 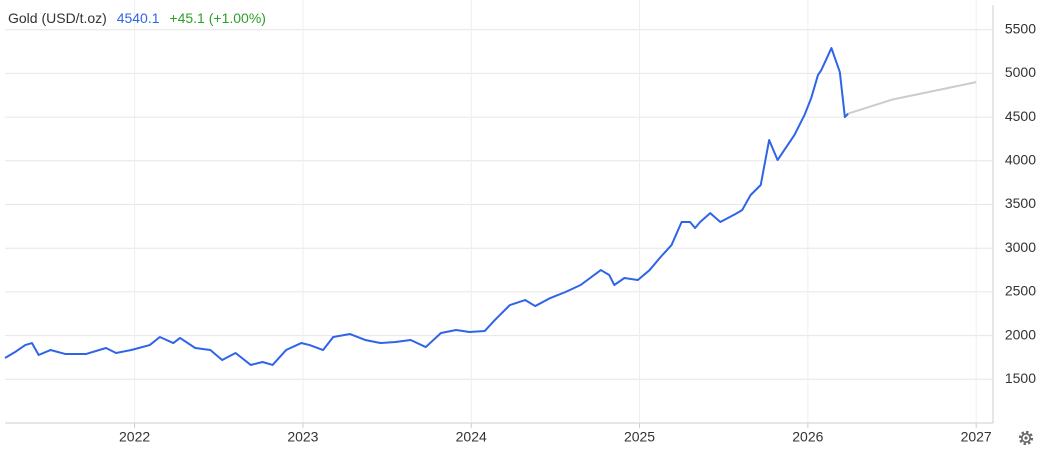 What do you see at coordinates (1020, 72) in the screenshot?
I see `y-tick-label: 5000` at bounding box center [1020, 72].